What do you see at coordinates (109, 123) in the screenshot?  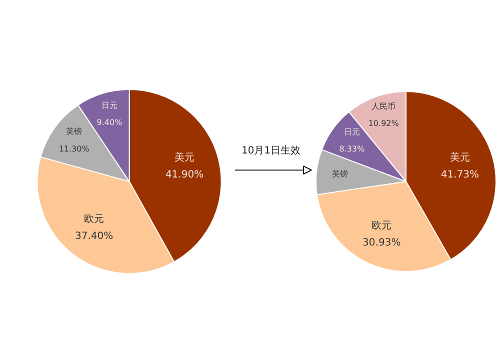 I see `data-label: 9.40%` at bounding box center [109, 123].